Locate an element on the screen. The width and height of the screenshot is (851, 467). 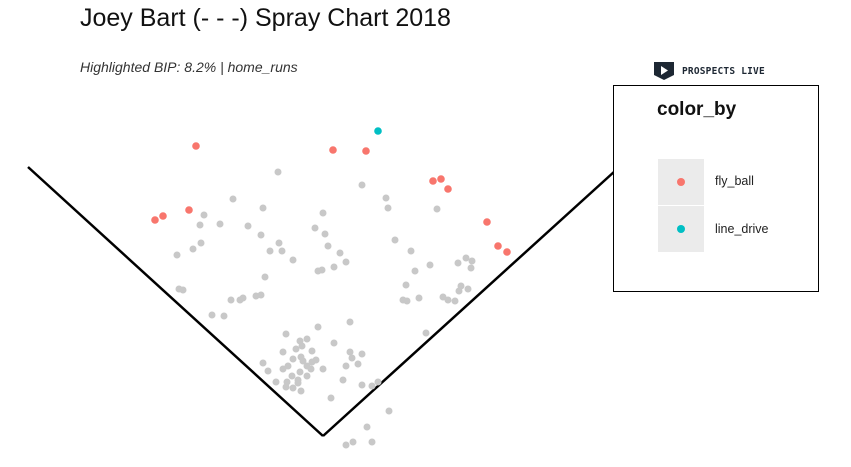
series-line-drive is located at coordinates (378, 131).